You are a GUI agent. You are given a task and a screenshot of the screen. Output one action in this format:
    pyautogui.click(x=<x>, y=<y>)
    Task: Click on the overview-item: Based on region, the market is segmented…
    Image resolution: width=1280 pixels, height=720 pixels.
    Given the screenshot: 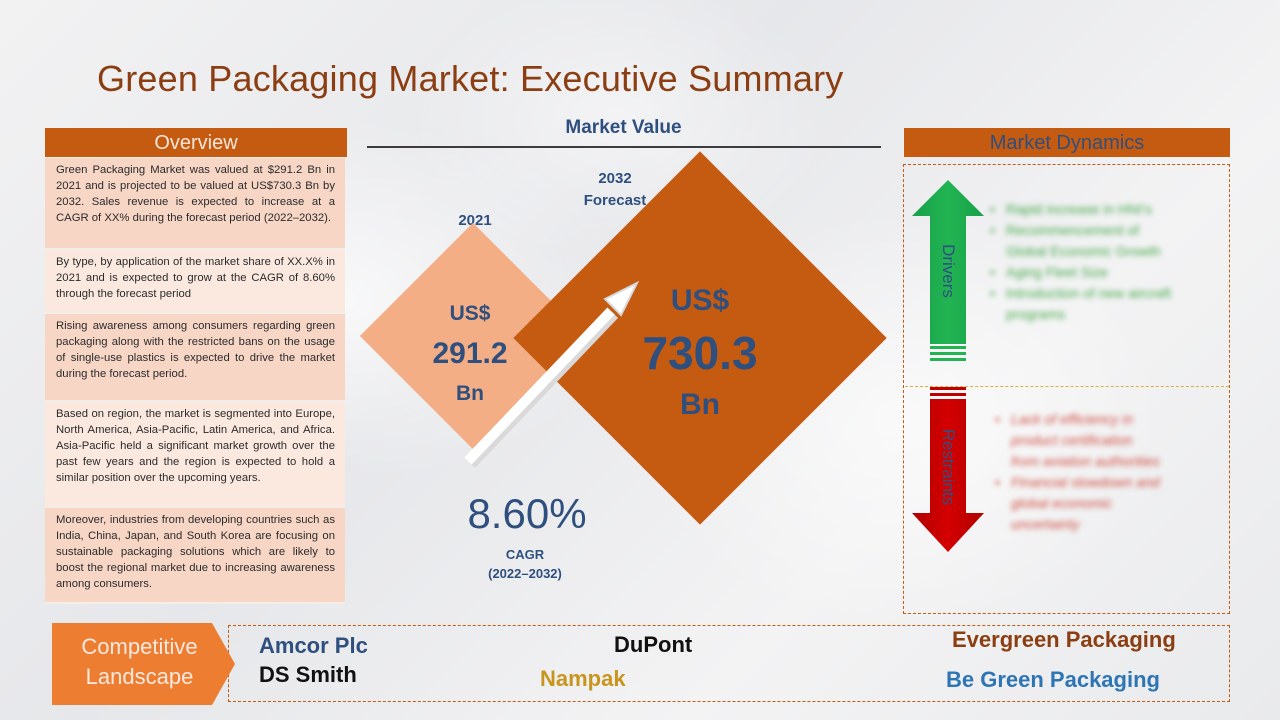 What is the action you would take?
    pyautogui.click(x=195, y=455)
    